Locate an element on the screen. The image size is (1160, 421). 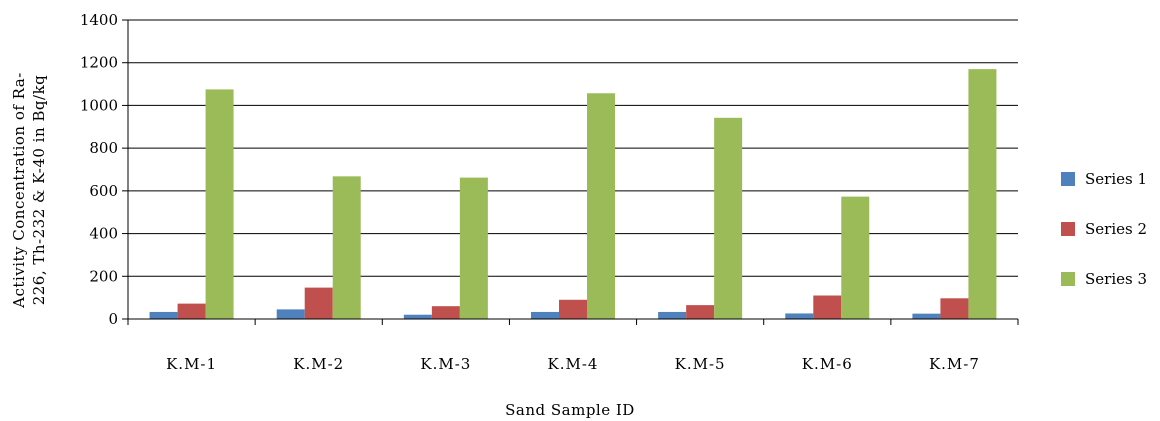
y-axis-title-line-1: Activity Concentration of Ra- is located at coordinates (19, 190).